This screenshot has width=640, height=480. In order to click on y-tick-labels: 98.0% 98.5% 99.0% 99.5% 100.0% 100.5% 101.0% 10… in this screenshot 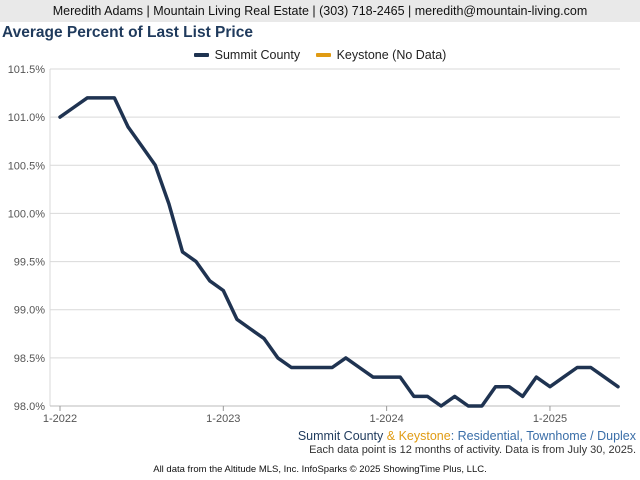, I will do `click(27, 238)`.